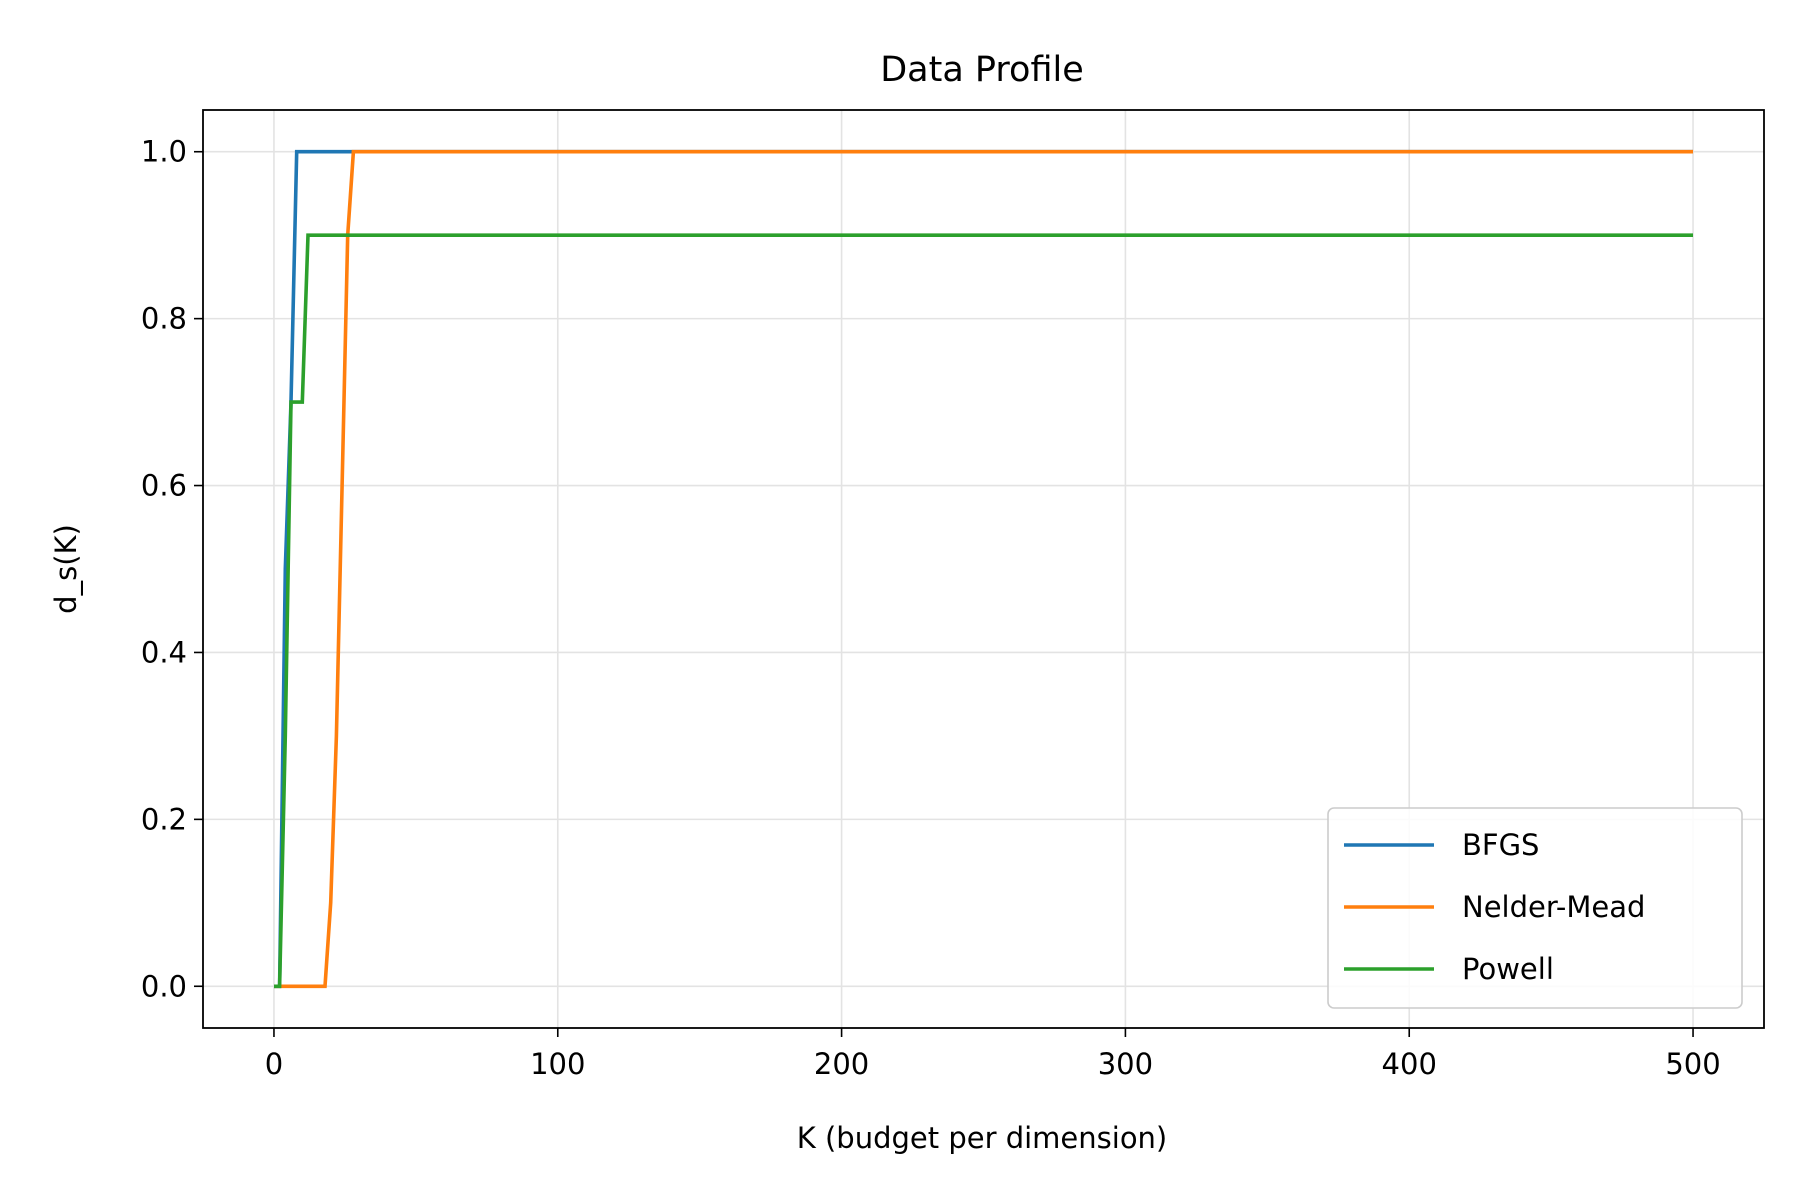 The width and height of the screenshot is (1800, 1200). What do you see at coordinates (1553, 907) in the screenshot?
I see `legend-label-nelder-mead: Nelder-Mead` at bounding box center [1553, 907].